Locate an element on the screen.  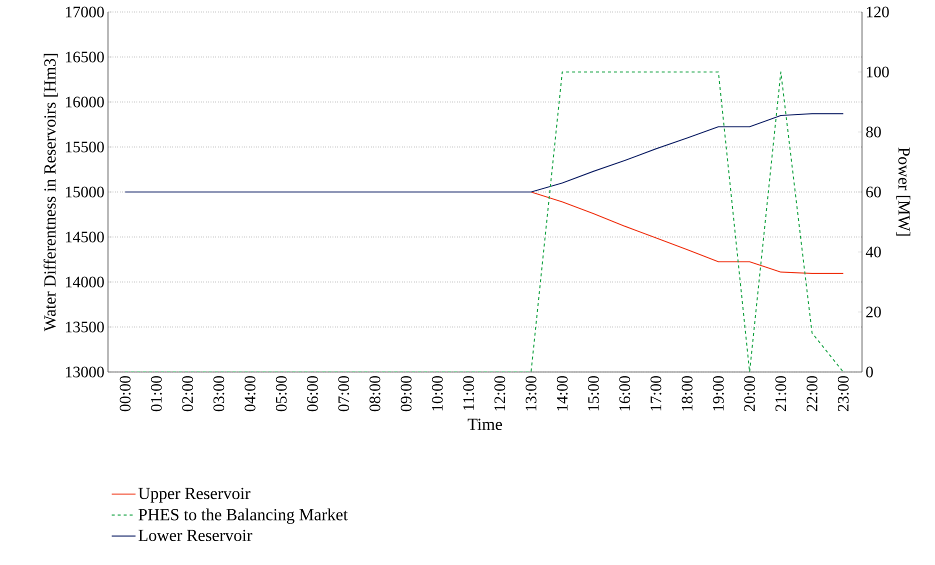
x-tick-label: 06:00 is located at coordinates (312, 394).